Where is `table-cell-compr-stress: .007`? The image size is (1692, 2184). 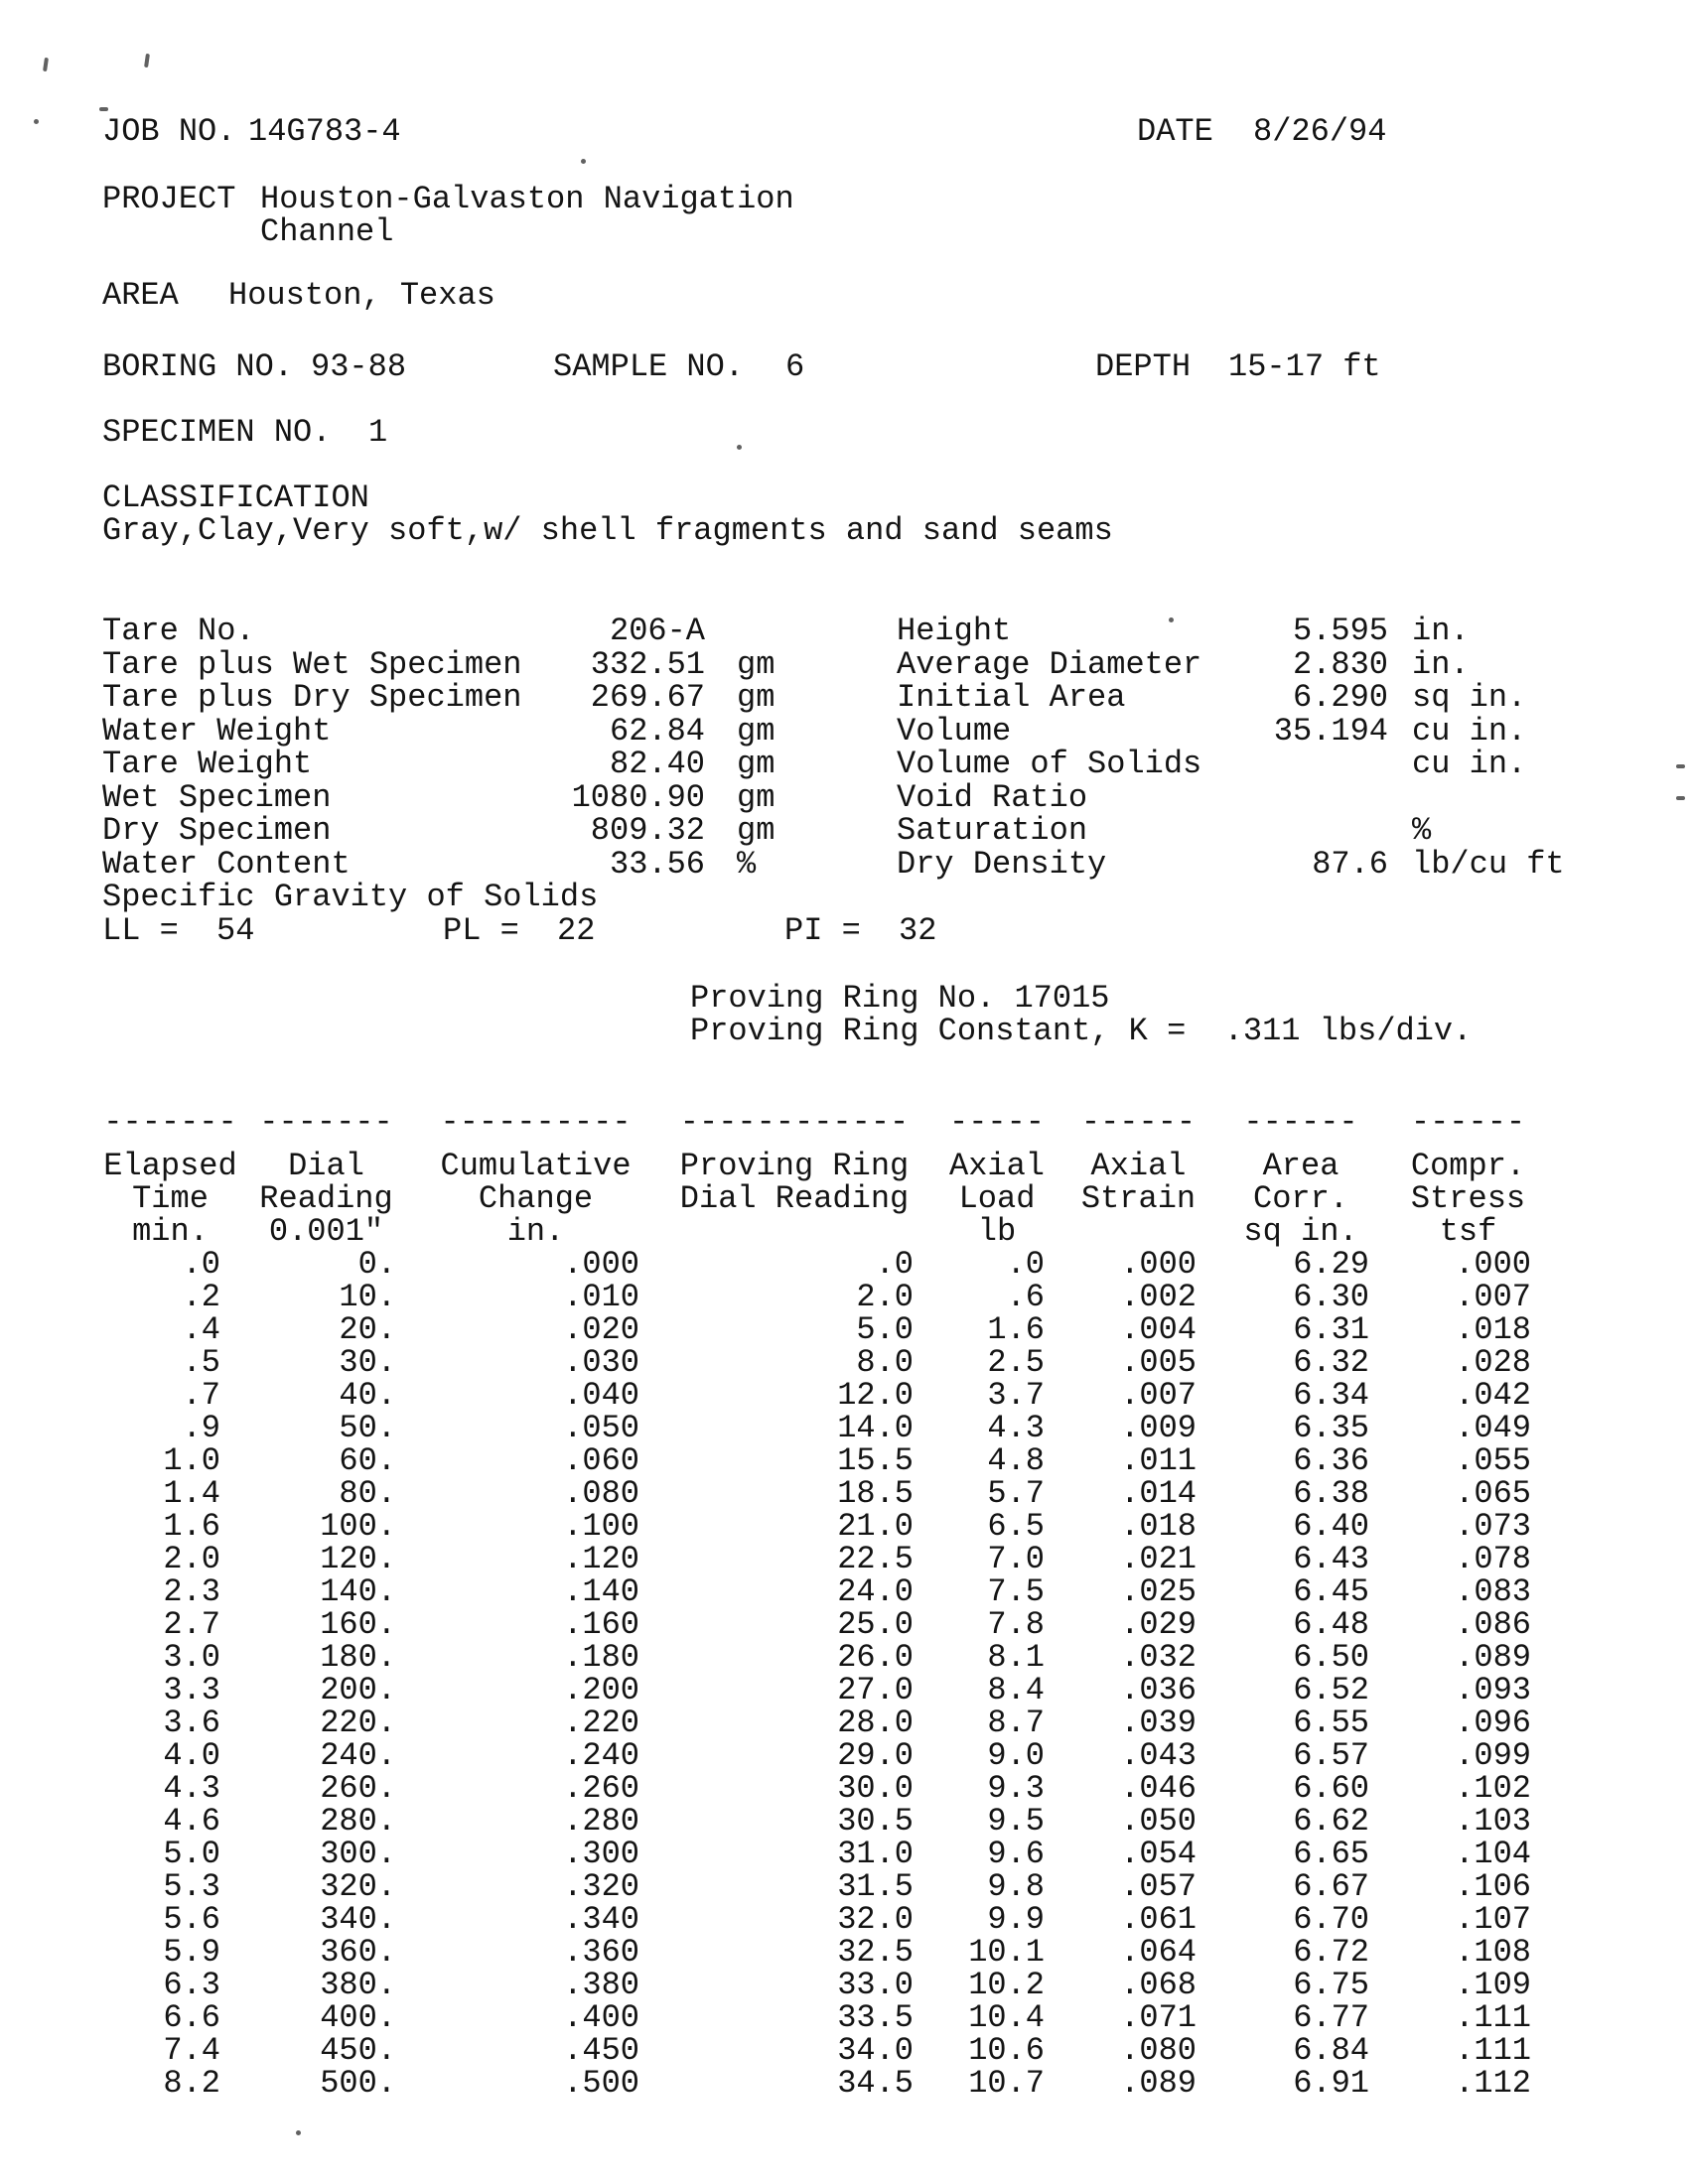 table-cell-compr-stress: .007 is located at coordinates (1493, 1297).